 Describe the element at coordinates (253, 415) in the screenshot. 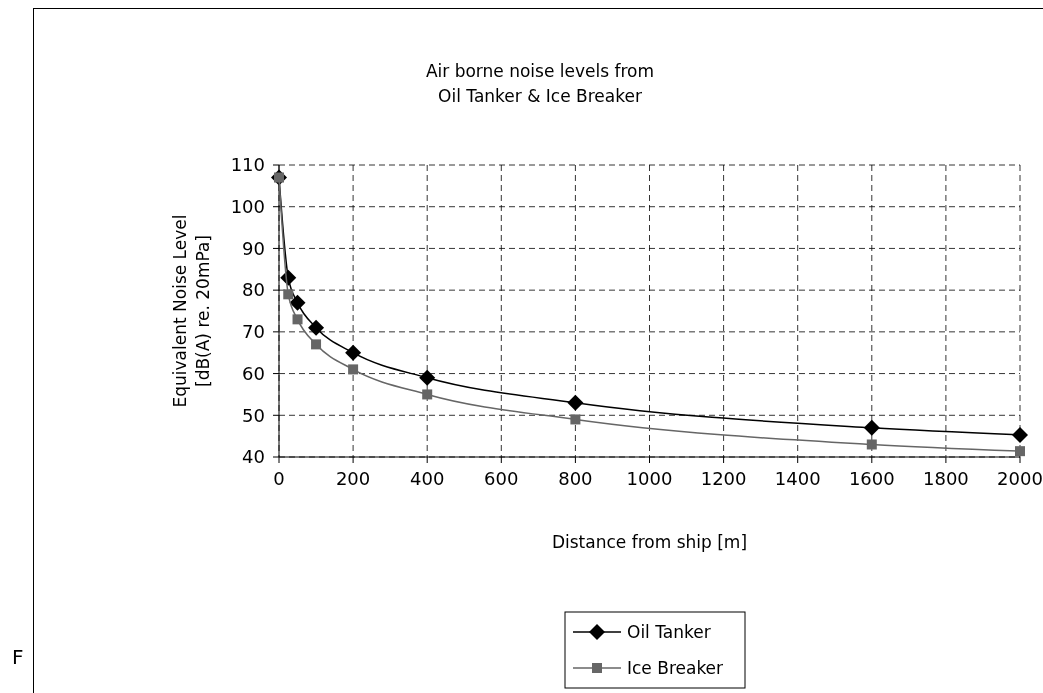

I see `y-tick-label: 50` at that location.